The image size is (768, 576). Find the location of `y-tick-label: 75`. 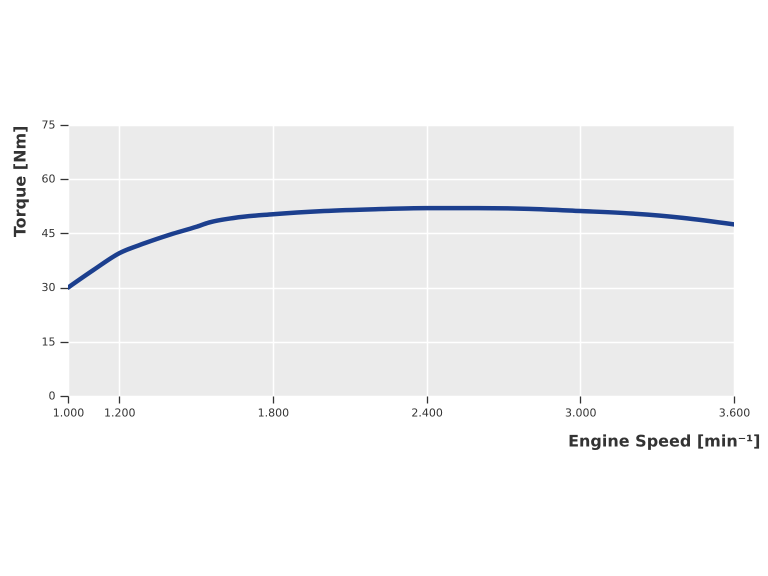

y-tick-label: 75 is located at coordinates (49, 125).